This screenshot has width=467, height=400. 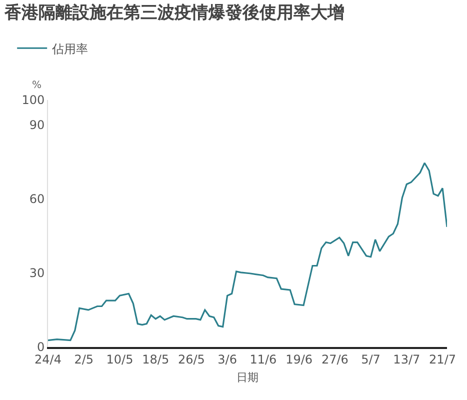 What do you see at coordinates (37, 199) in the screenshot?
I see `y-tick-label: 60` at bounding box center [37, 199].